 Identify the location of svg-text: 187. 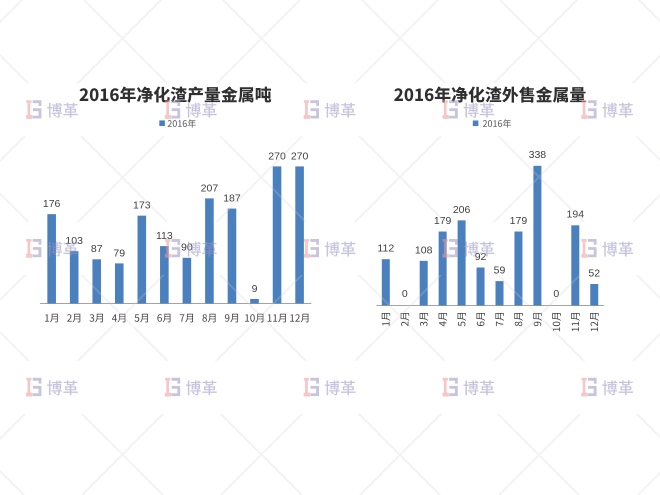
(232, 198).